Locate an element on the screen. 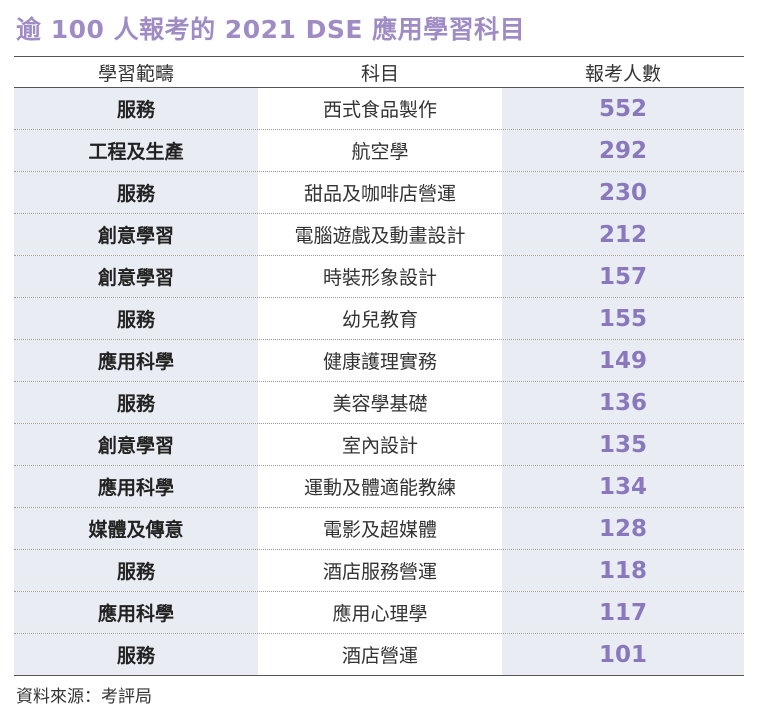  table-row: 應用科學 健康護理實務 149 is located at coordinates (379, 361).